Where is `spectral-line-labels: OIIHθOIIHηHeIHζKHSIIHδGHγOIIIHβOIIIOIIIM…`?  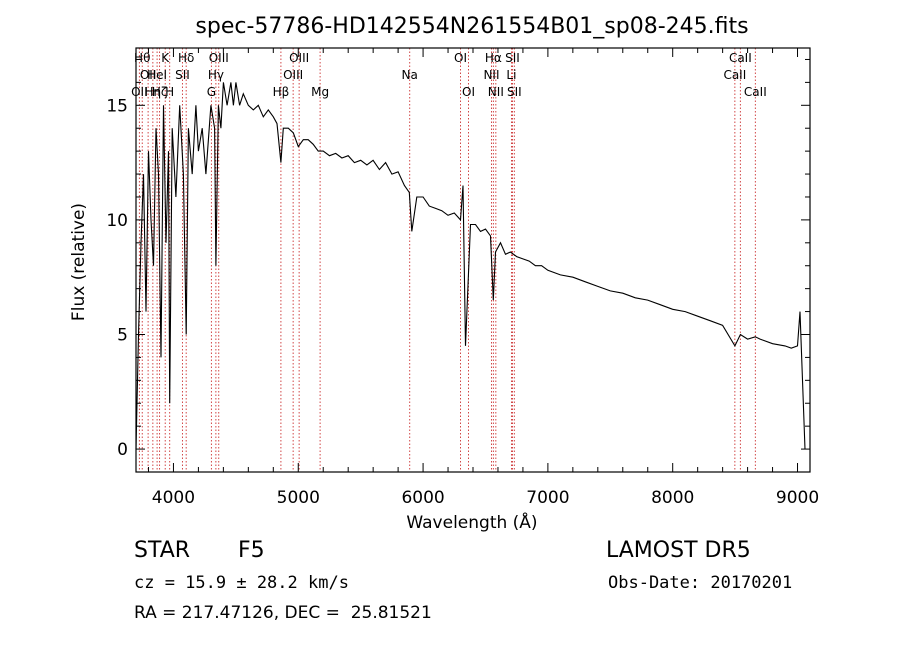
spectral-line-labels: OIIHθOIIHηHeIHζKHSIIHδGHγOIIIHβOIIIOIIIM… is located at coordinates (449, 75).